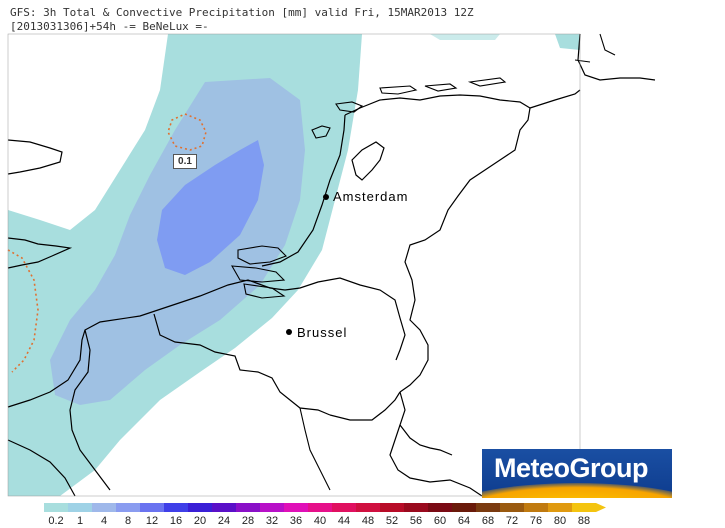 The image size is (725, 528). Describe the element at coordinates (487, 82) in the screenshot. I see `wadden-island-schiermonnikoog` at that location.